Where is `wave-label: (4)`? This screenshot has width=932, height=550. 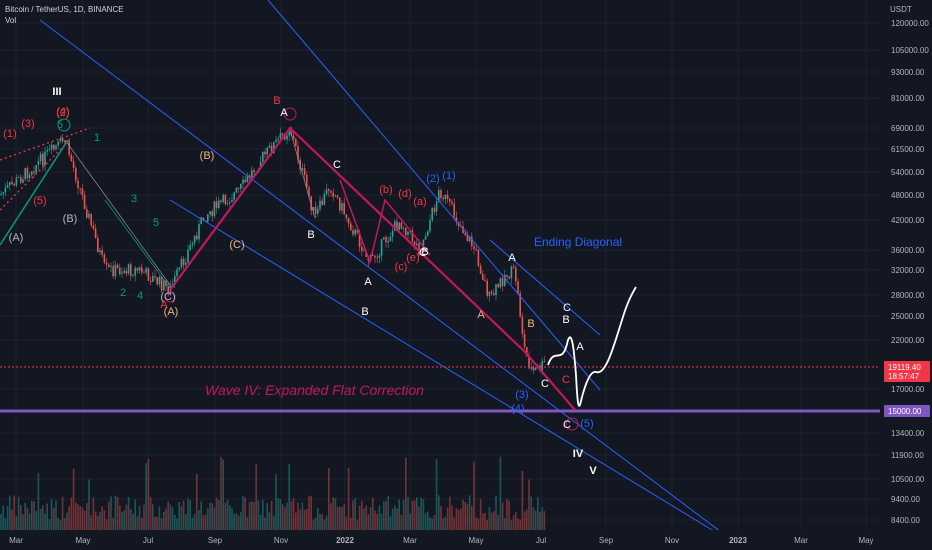
wave-label: (4) is located at coordinates (62, 112).